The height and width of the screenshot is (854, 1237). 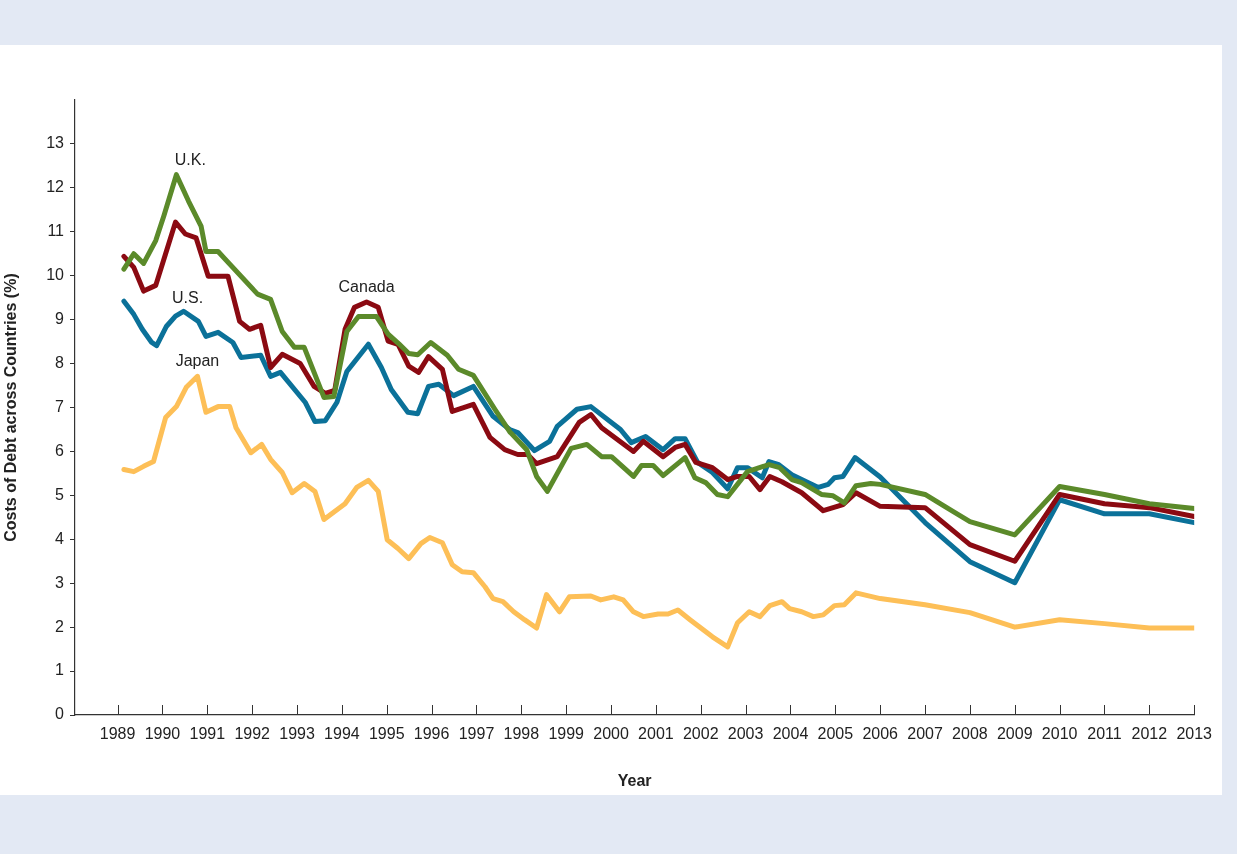 What do you see at coordinates (56, 231) in the screenshot?
I see `y-tick-label: 11` at bounding box center [56, 231].